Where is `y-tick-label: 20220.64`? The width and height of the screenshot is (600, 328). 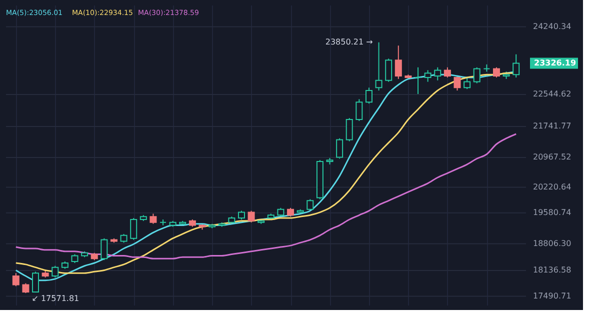
y-tick-label: 20220.64 is located at coordinates (552, 187).